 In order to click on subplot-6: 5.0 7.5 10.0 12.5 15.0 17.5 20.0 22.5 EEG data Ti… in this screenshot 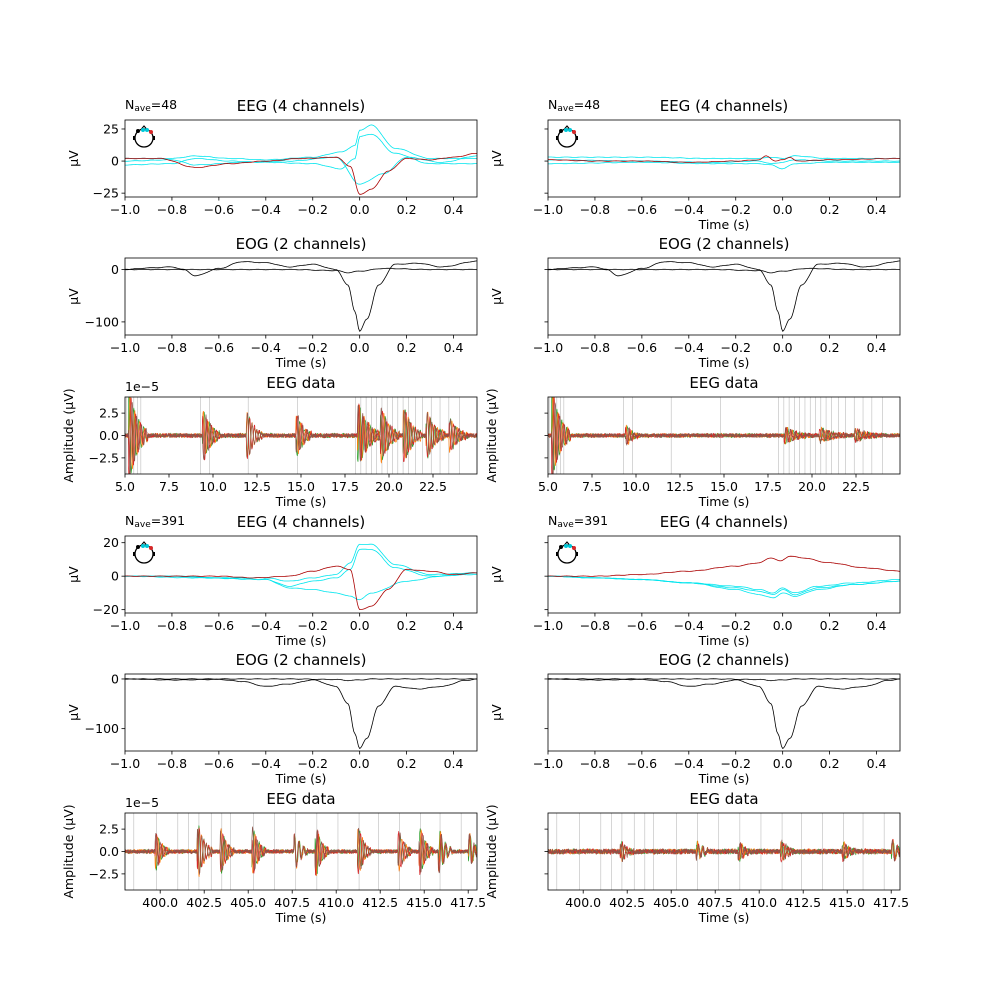, I will do `click(692, 441)`.